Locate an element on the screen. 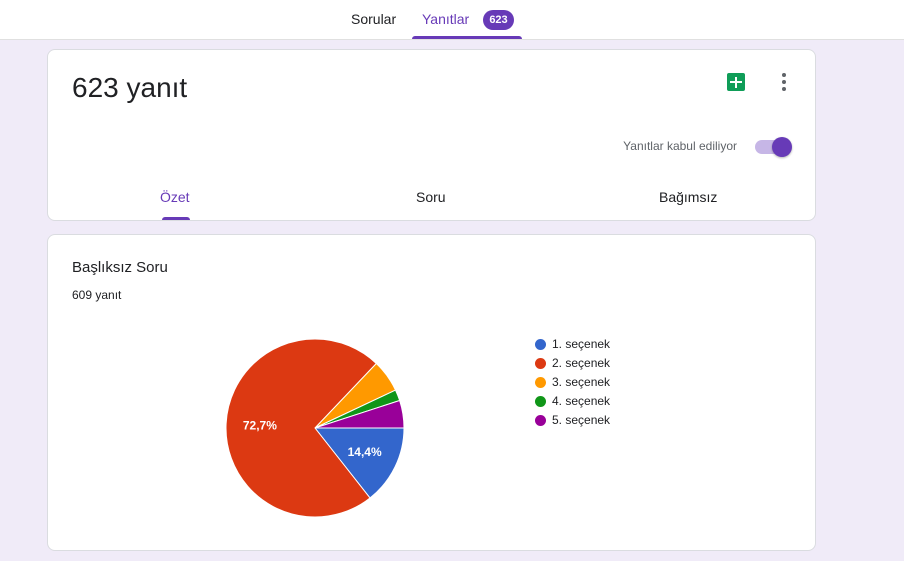 The image size is (904, 561). tab-questions: Sorular is located at coordinates (373, 19).